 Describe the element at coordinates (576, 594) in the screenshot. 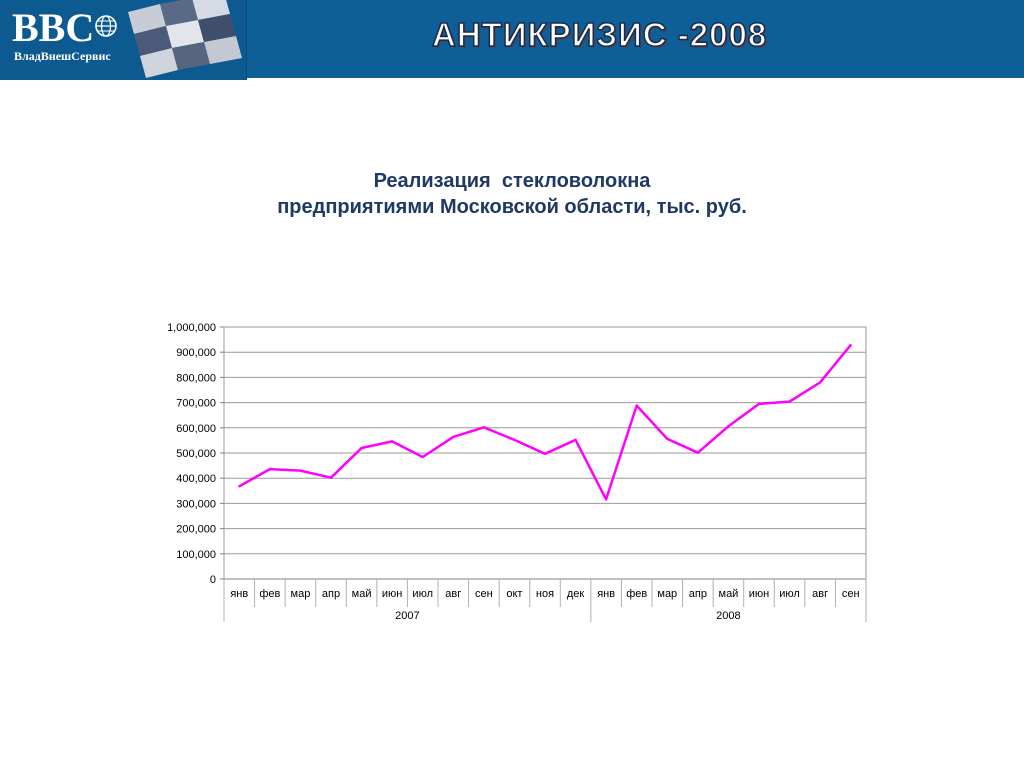

I see `x-tick-label: дек` at that location.